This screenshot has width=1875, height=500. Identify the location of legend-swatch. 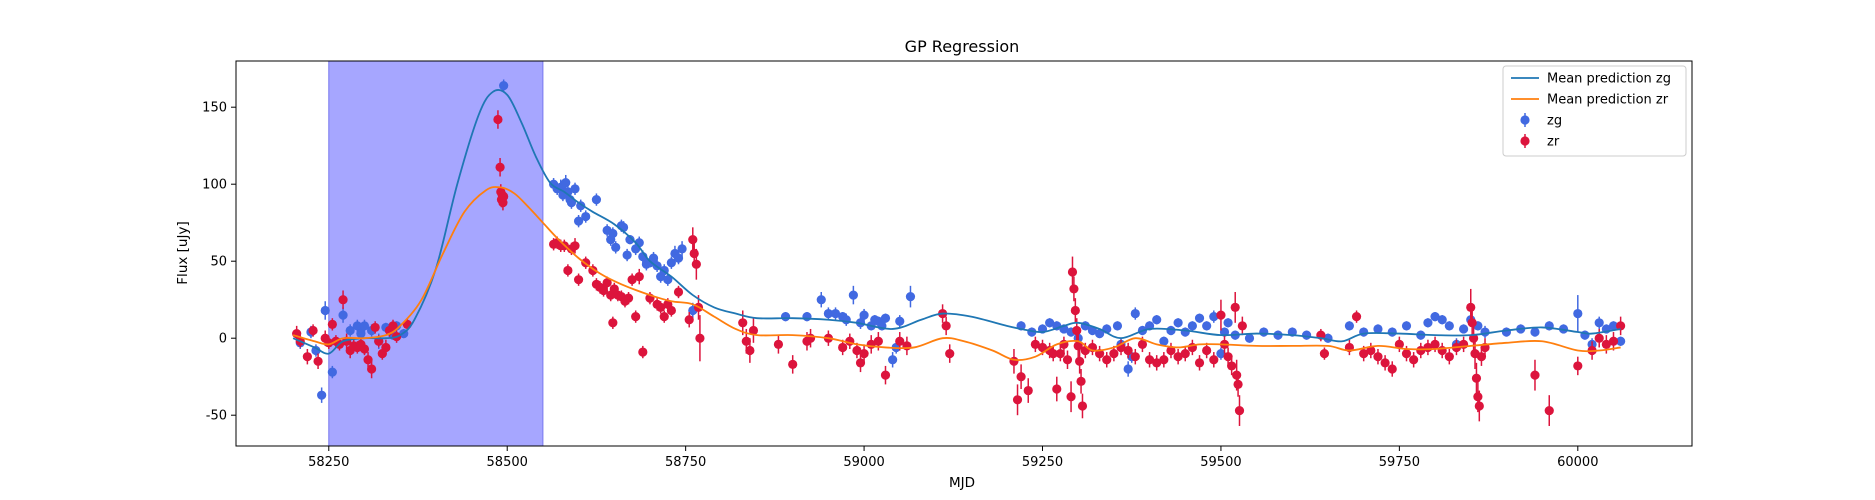
(1525, 120).